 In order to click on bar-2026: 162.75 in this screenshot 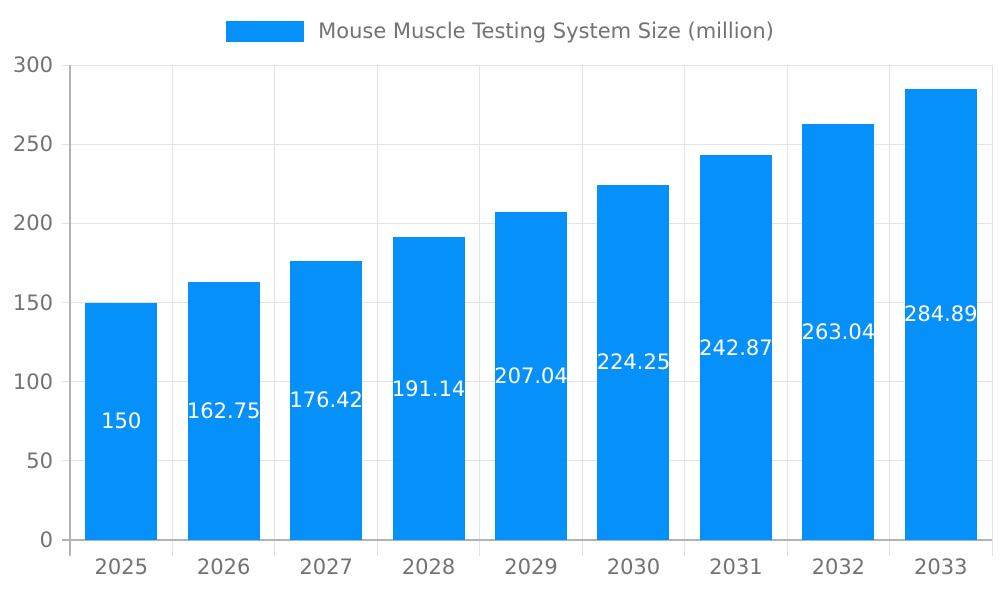, I will do `click(223, 411)`.